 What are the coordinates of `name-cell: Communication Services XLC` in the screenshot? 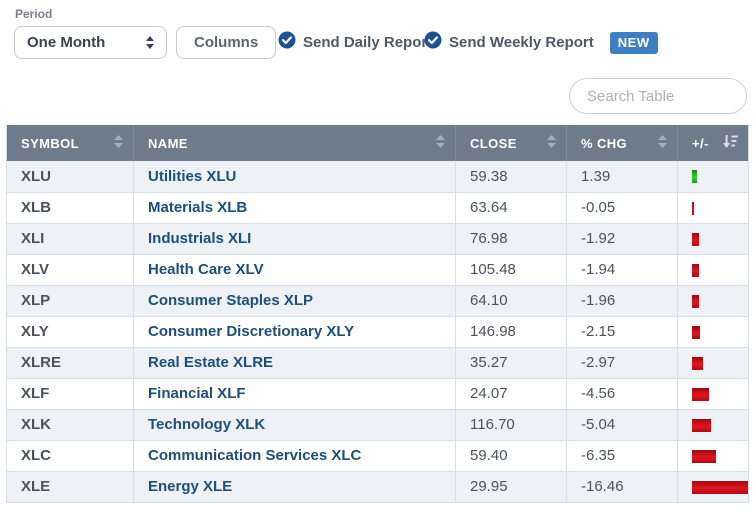 It's located at (294, 456).